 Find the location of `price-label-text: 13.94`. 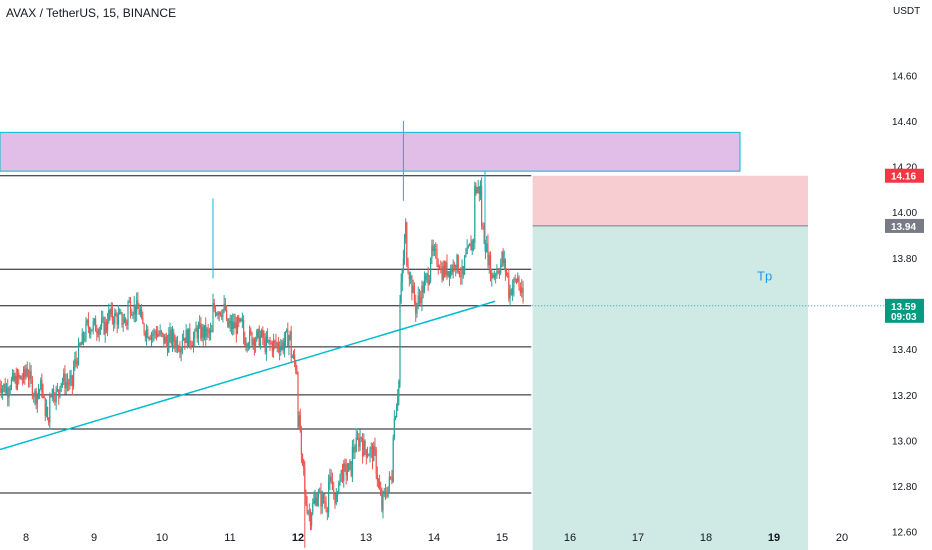

price-label-text: 13.94 is located at coordinates (903, 227).